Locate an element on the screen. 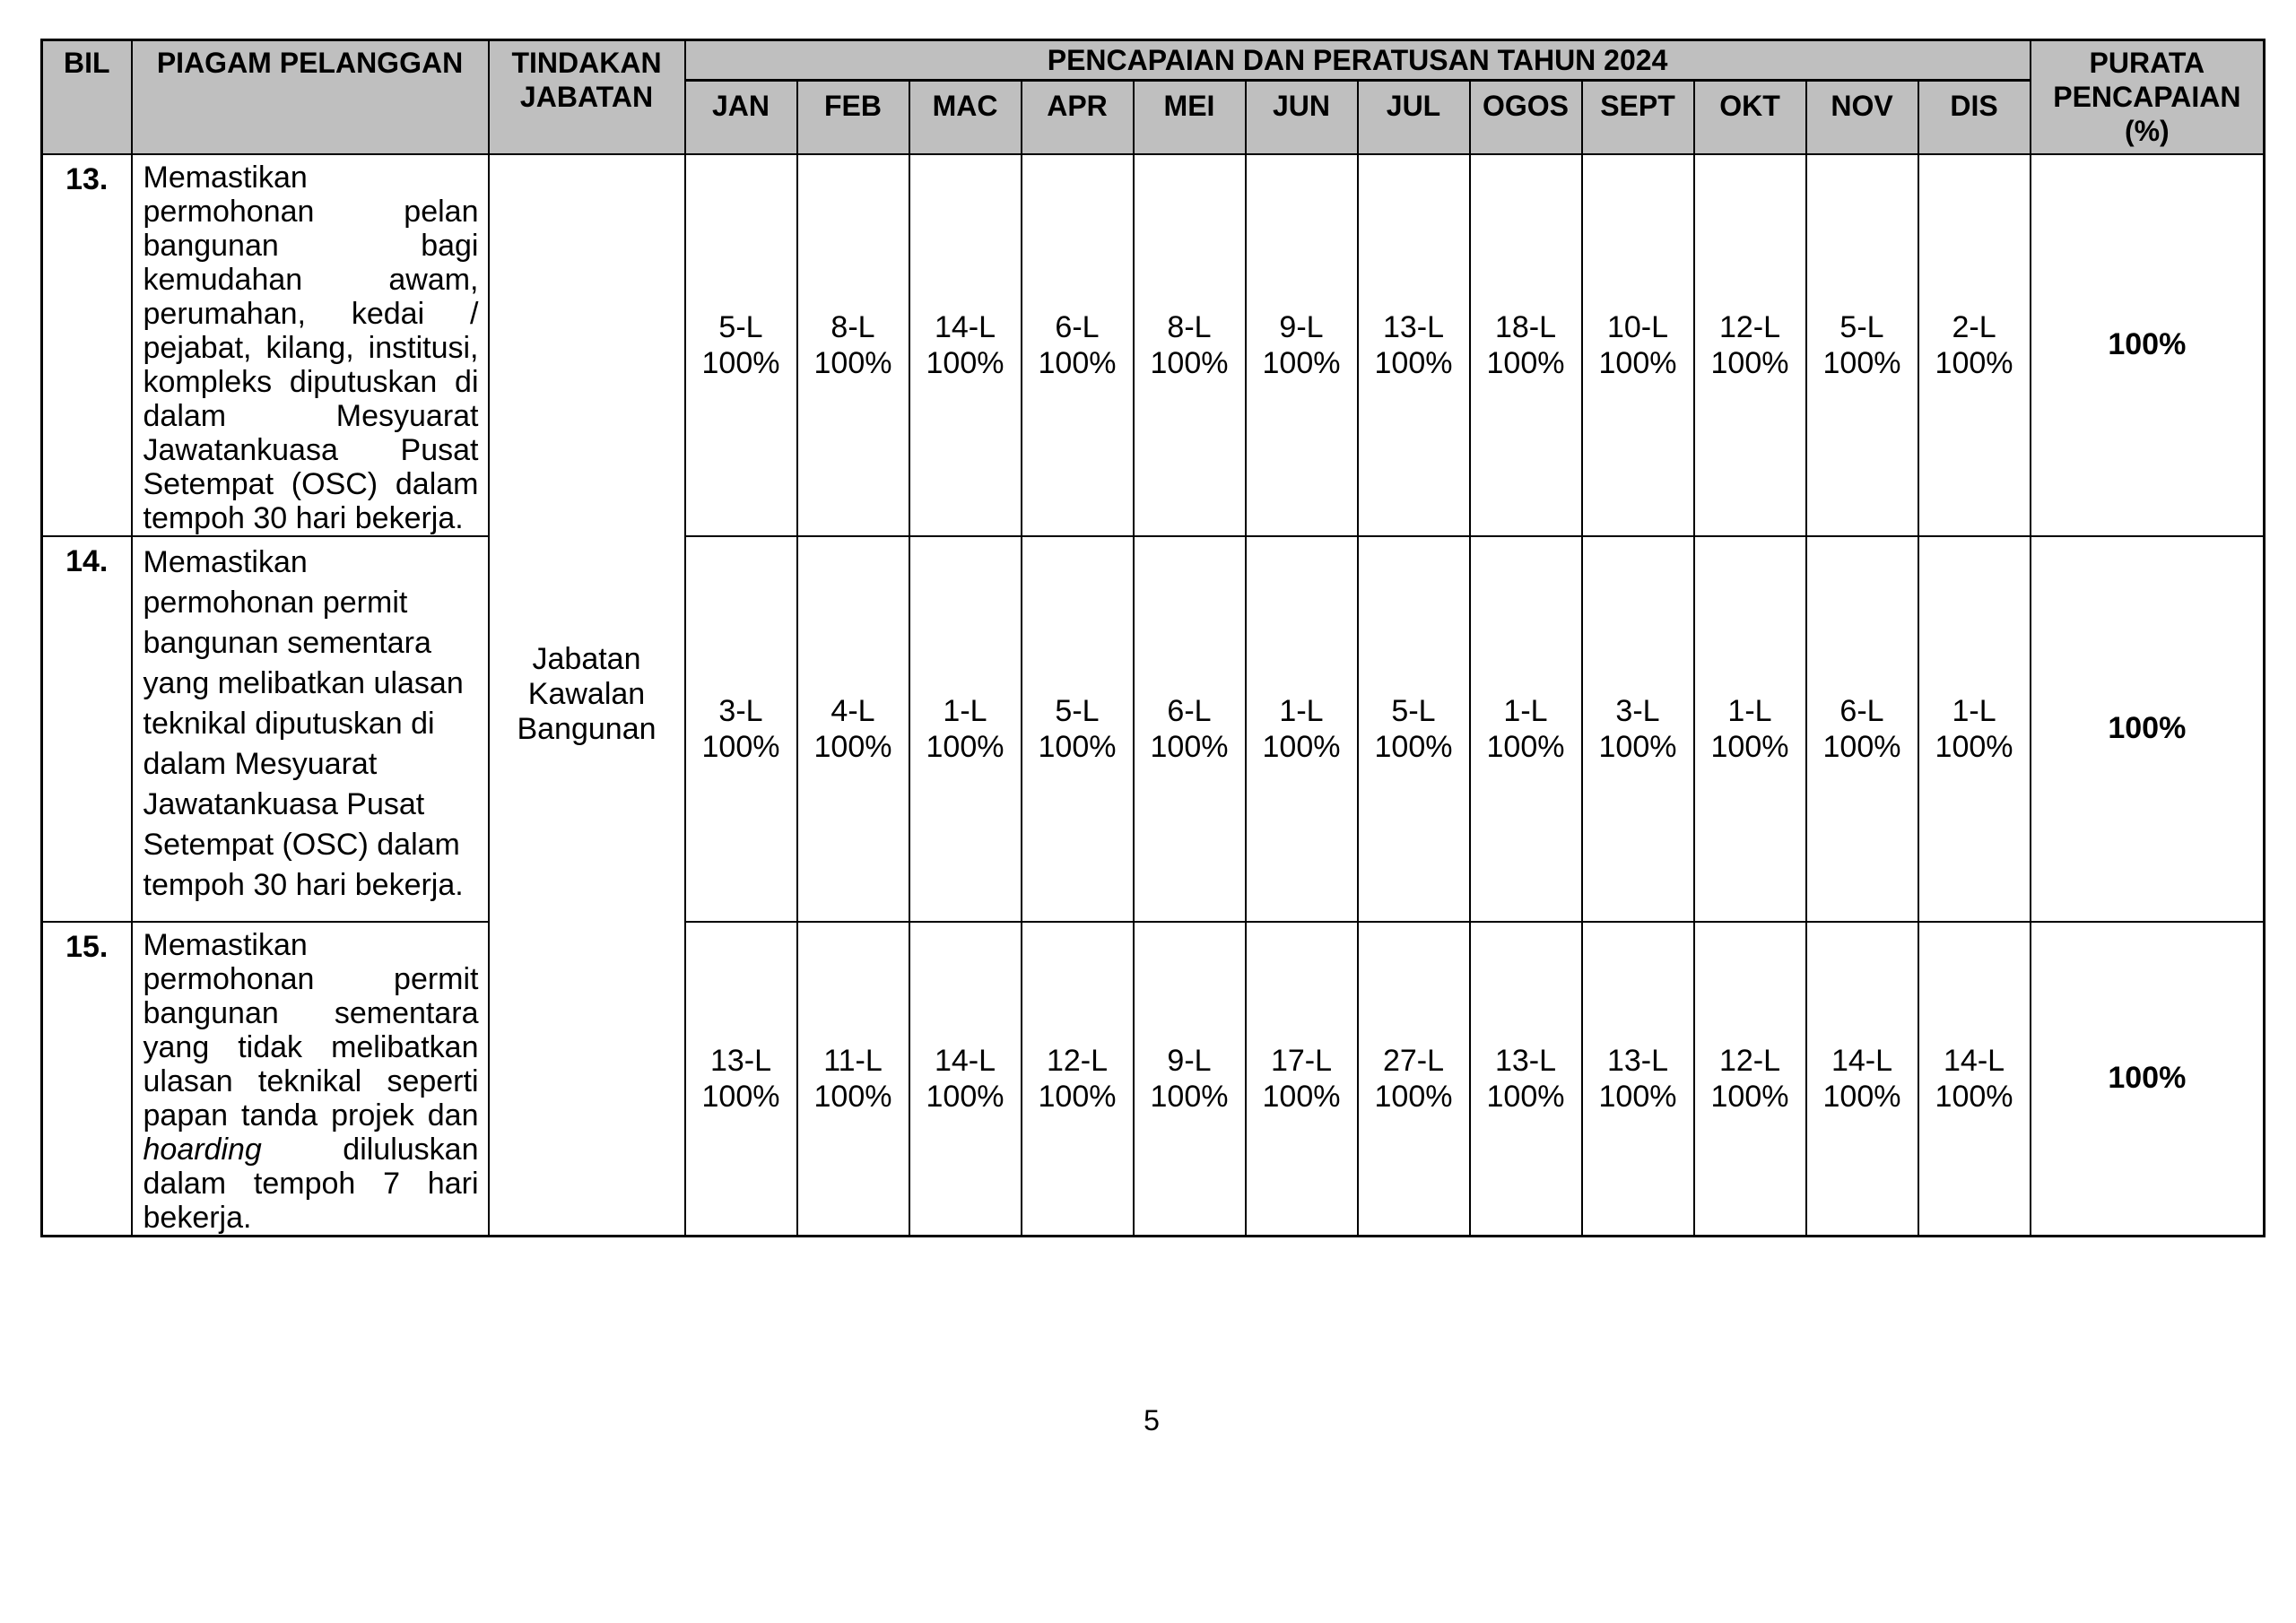  achievement-15-okt: 12-L 100% is located at coordinates (1749, 1078).